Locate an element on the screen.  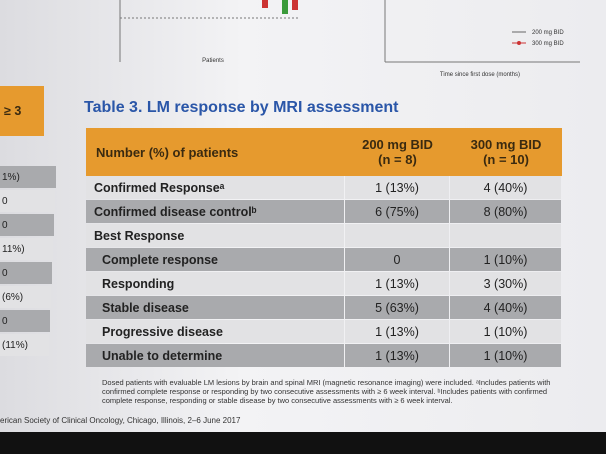
row-label: Unable to determine is located at coordinates (215, 355).